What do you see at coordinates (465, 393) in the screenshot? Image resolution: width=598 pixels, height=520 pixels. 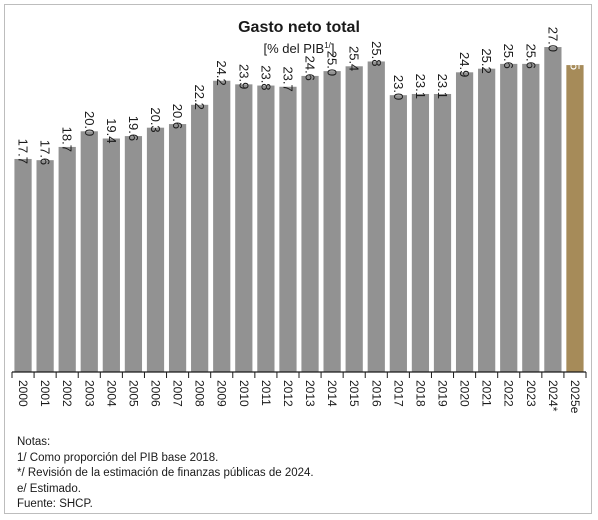 I see `x-tick-label: 2020` at bounding box center [465, 393].